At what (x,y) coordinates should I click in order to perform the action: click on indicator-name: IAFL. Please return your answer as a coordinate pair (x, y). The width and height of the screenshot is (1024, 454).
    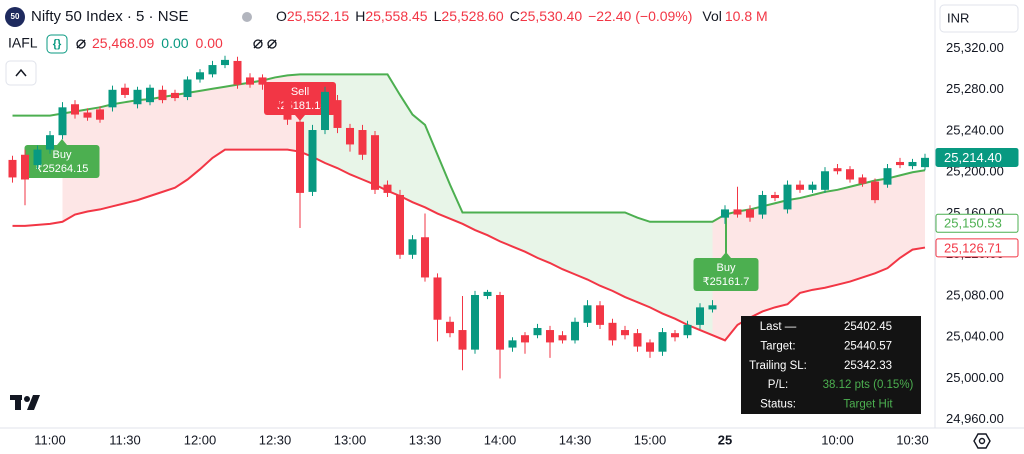
    Looking at the image, I should click on (23, 43).